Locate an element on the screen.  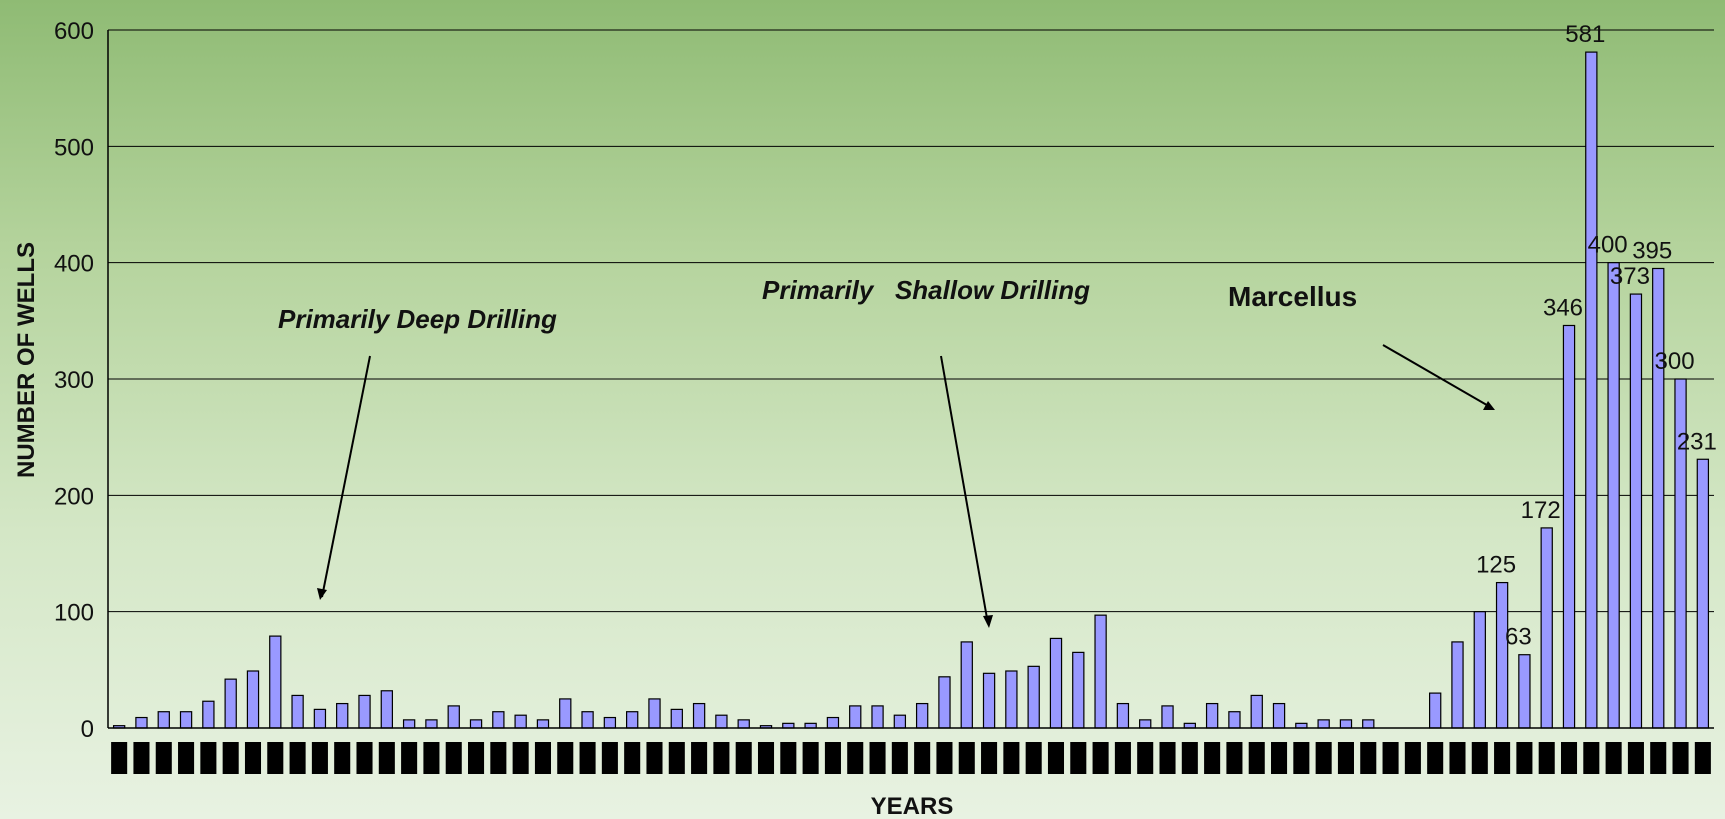
y-tick-label: 100 is located at coordinates (74, 613).